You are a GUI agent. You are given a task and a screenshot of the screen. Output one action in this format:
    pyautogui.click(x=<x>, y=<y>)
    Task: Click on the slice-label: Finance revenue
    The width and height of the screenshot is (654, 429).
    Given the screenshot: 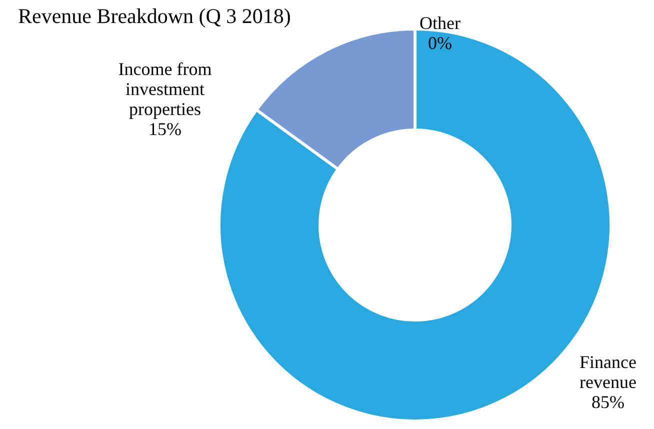 What is the action you would take?
    pyautogui.click(x=608, y=372)
    